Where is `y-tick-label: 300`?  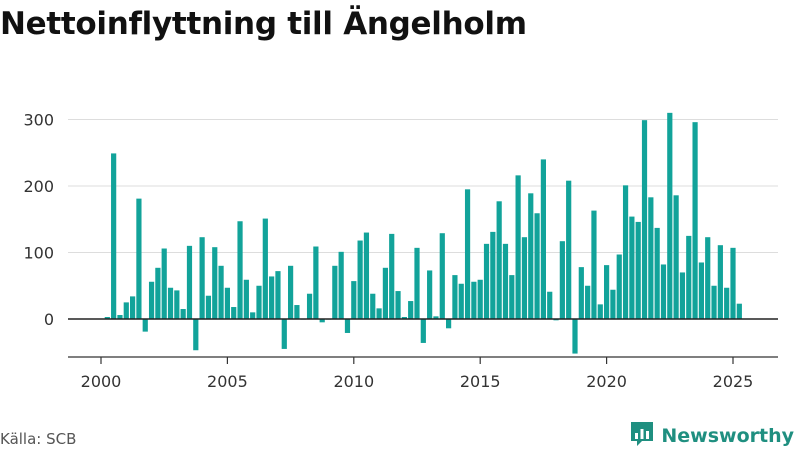
y-tick-label: 300 is located at coordinates (38, 120).